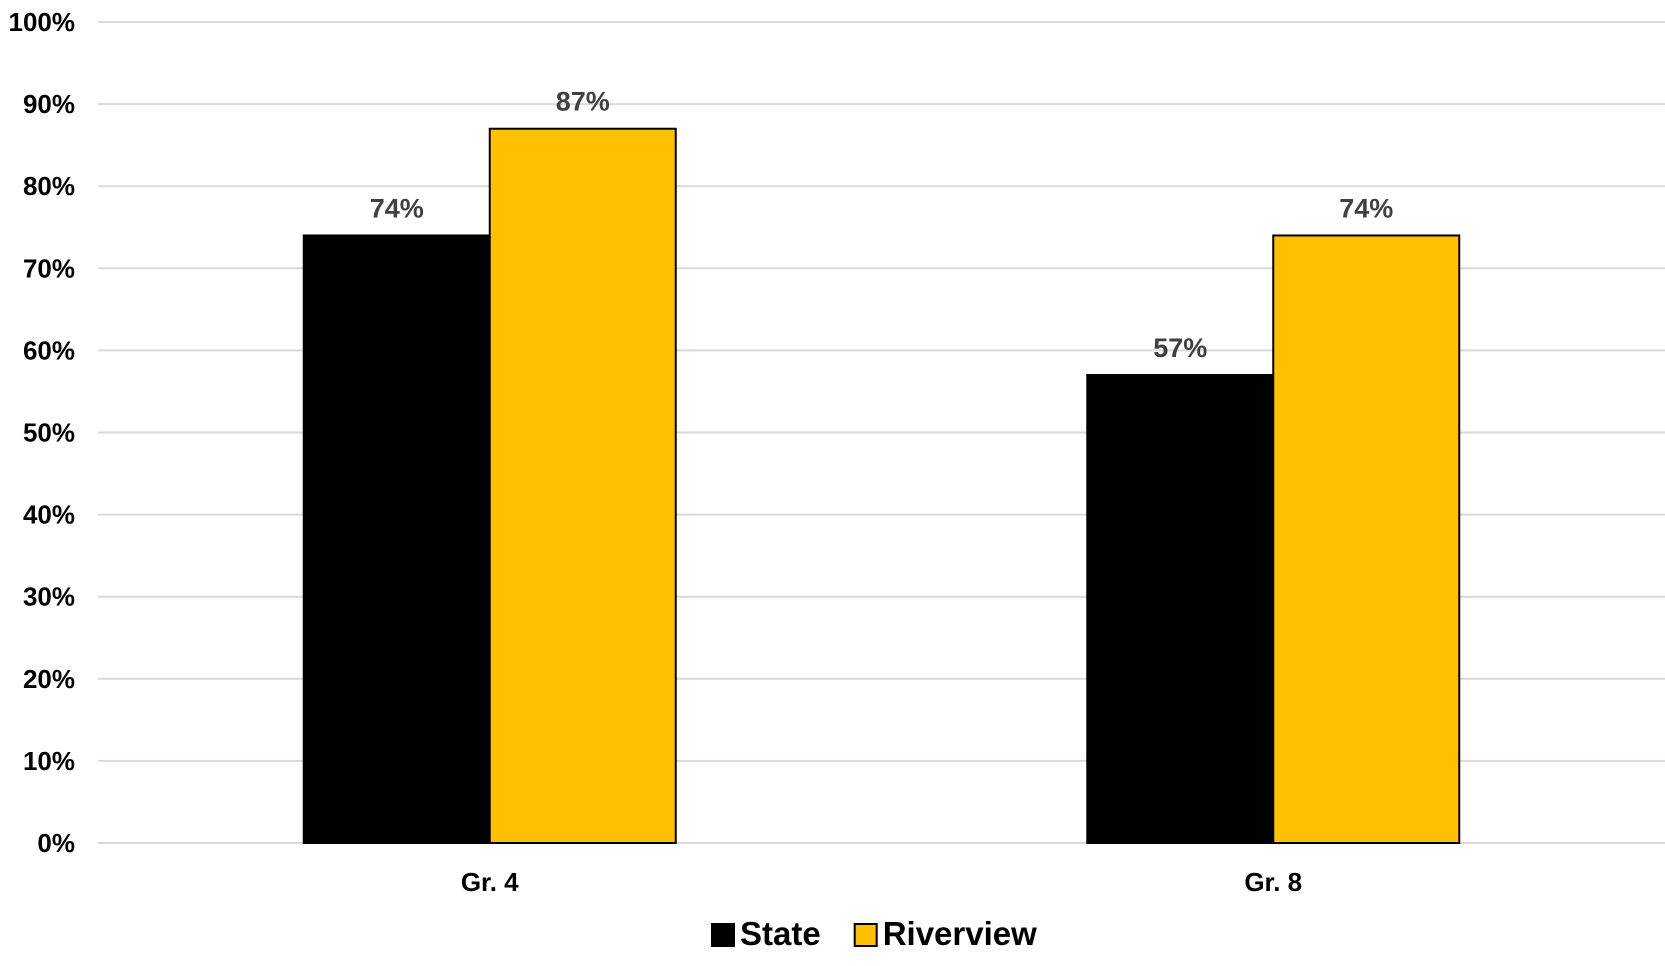 Image resolution: width=1665 pixels, height=966 pixels. I want to click on x-axis-tick-labels: Gr. 4 Gr. 8, so click(881, 882).